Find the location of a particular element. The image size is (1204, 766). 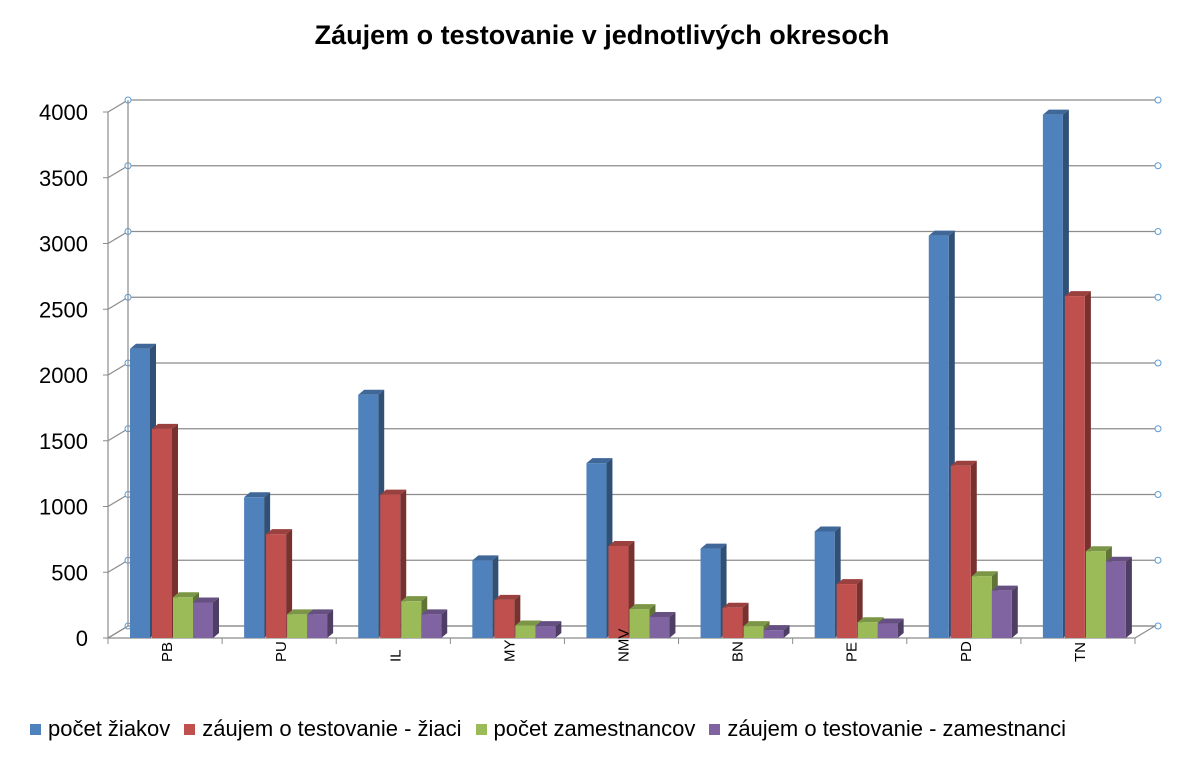

x-tick-label: PU is located at coordinates (281, 651).